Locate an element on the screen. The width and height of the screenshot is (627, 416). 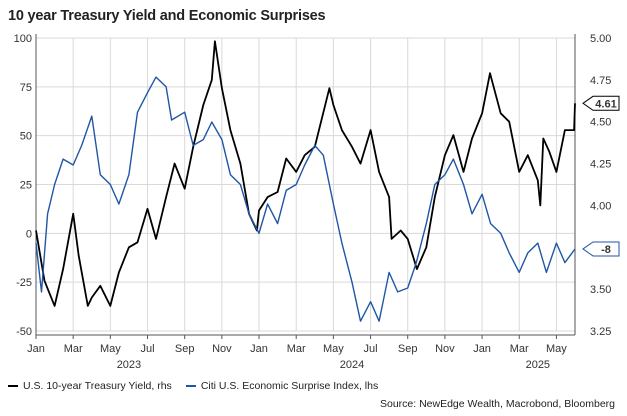
legend-label-treasury: U.S. 10-year Treasury Yield, rhs is located at coordinates (97, 386).